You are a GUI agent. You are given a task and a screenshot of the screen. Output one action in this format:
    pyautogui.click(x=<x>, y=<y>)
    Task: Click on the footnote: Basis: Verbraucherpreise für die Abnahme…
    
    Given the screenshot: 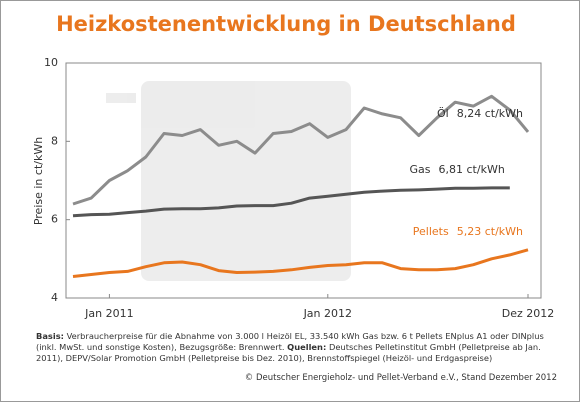 What is the action you would take?
    pyautogui.click(x=293, y=347)
    